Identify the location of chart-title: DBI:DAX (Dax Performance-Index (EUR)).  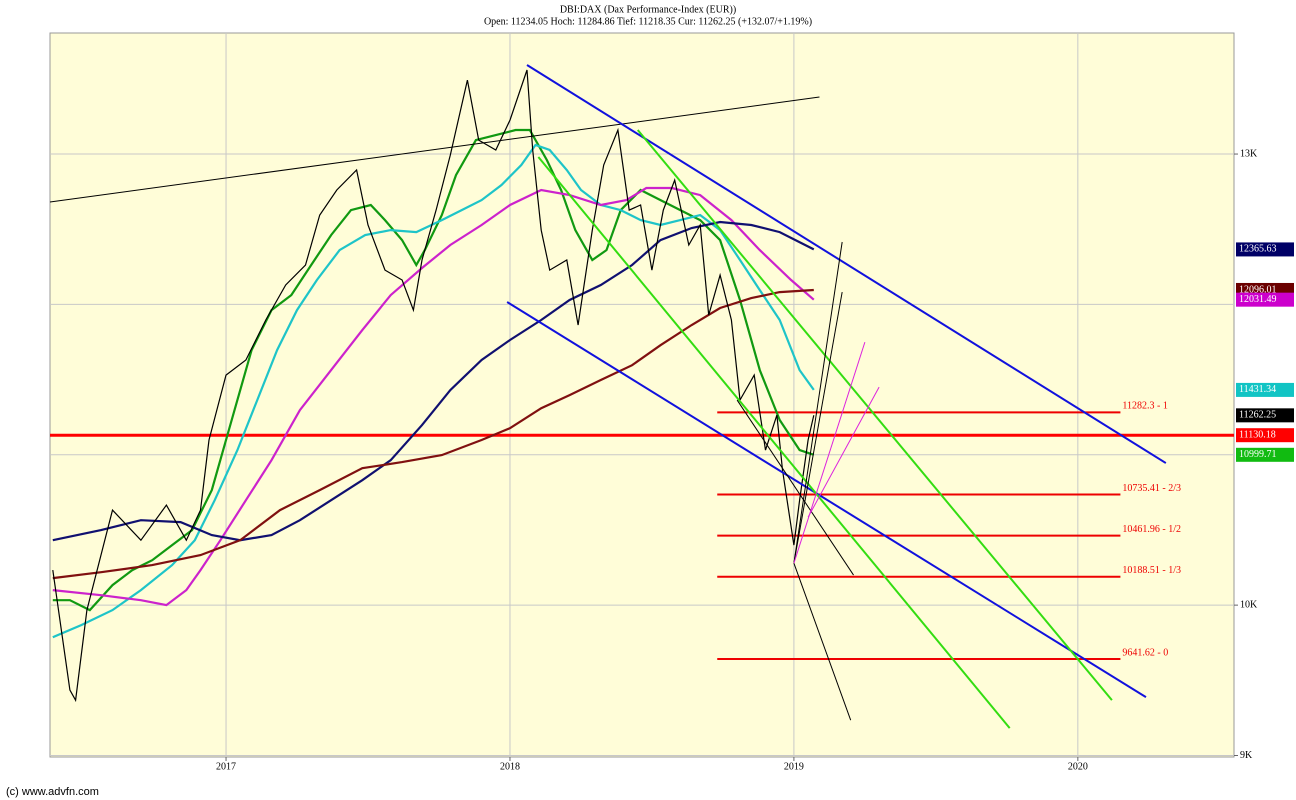
(648, 9).